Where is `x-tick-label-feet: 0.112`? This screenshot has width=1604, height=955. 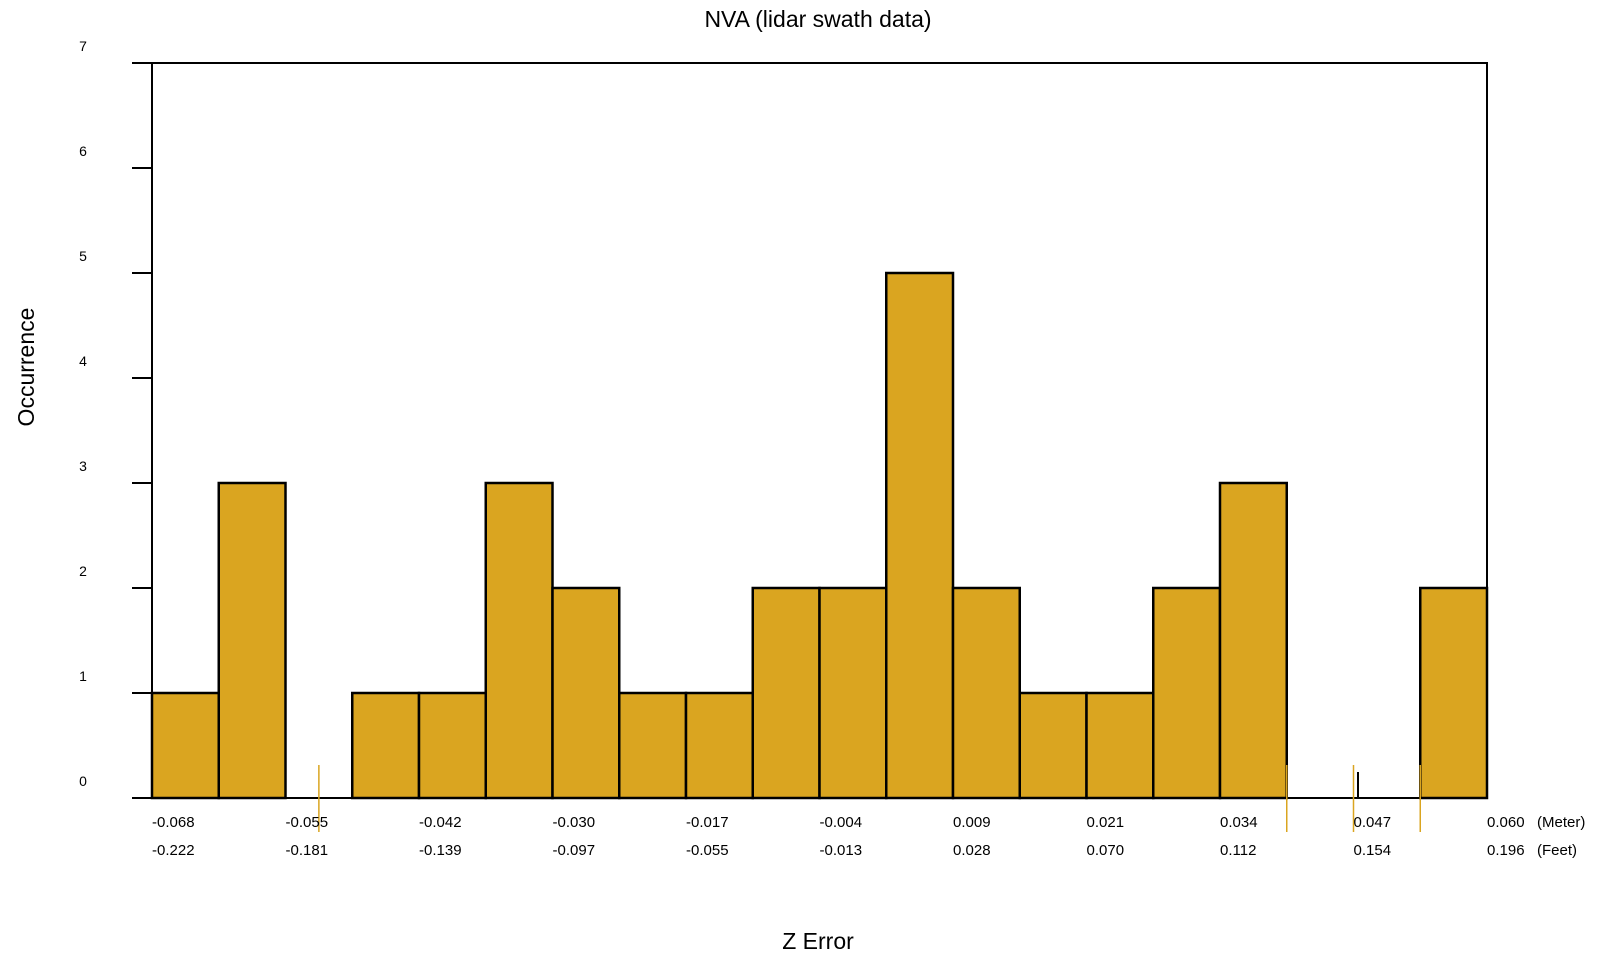
x-tick-label-feet: 0.112 is located at coordinates (1238, 850).